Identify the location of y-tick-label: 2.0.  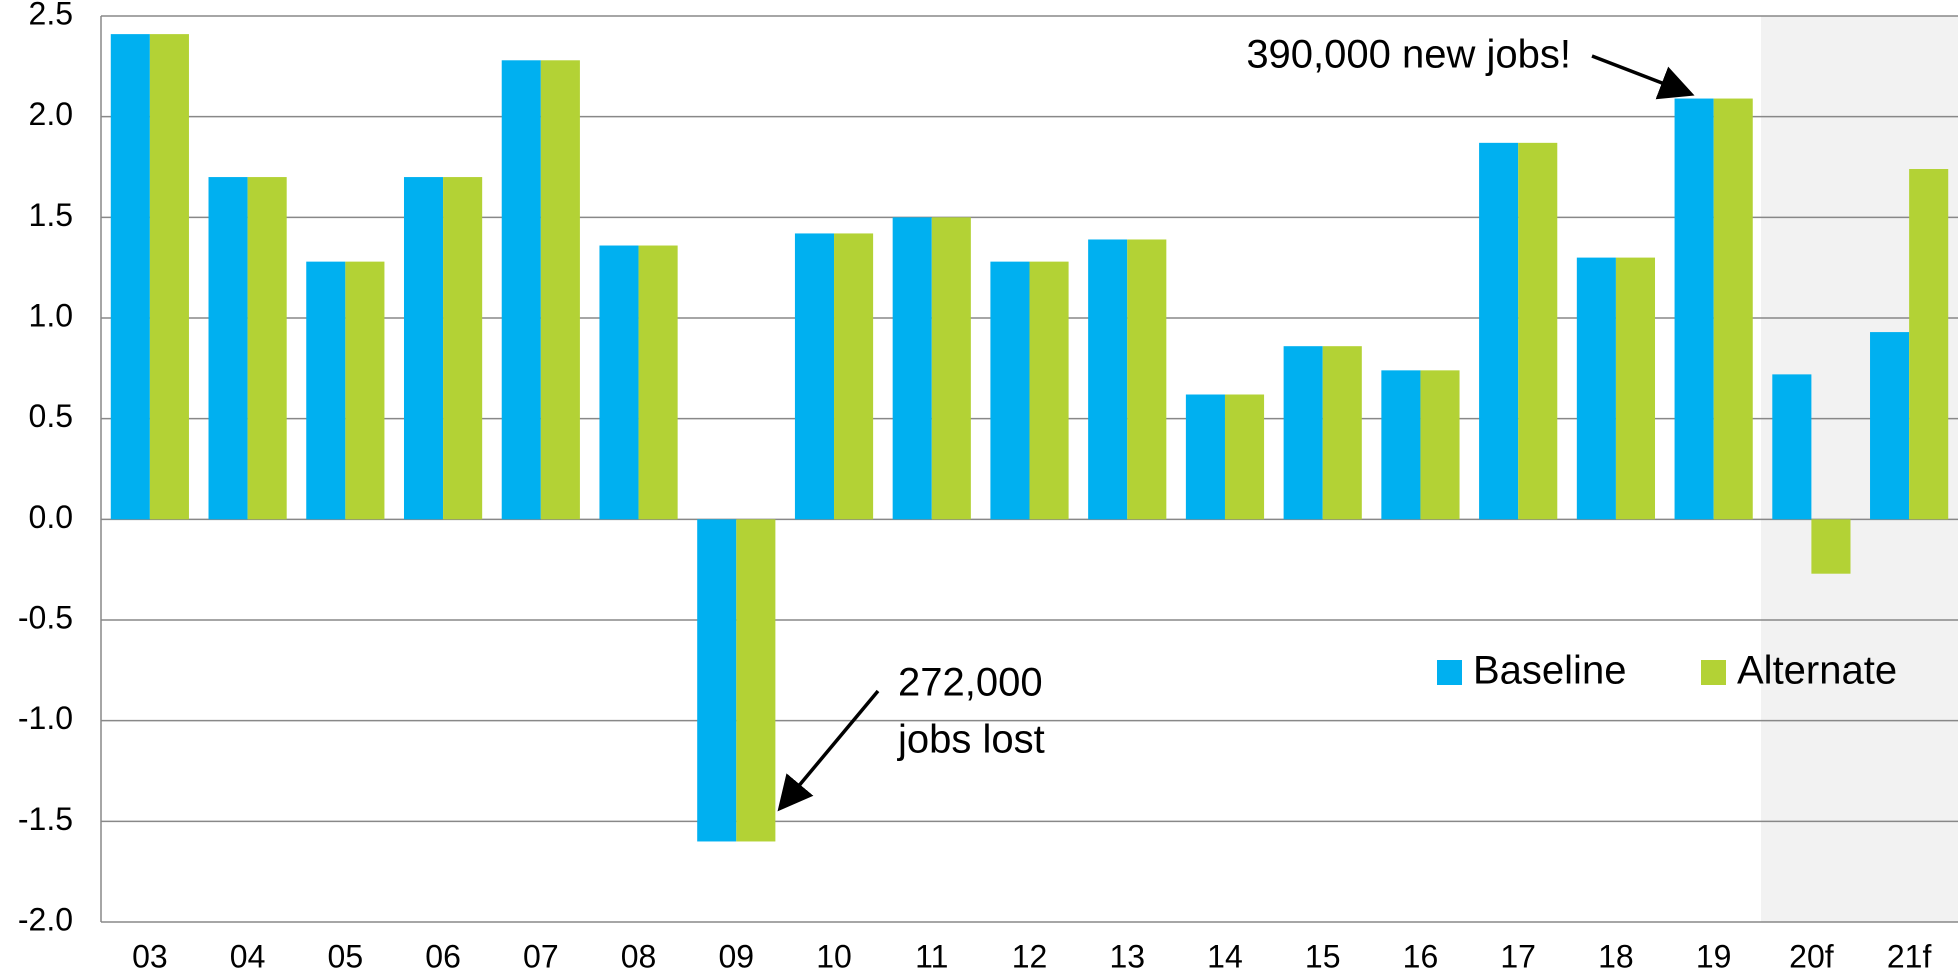
(51, 114).